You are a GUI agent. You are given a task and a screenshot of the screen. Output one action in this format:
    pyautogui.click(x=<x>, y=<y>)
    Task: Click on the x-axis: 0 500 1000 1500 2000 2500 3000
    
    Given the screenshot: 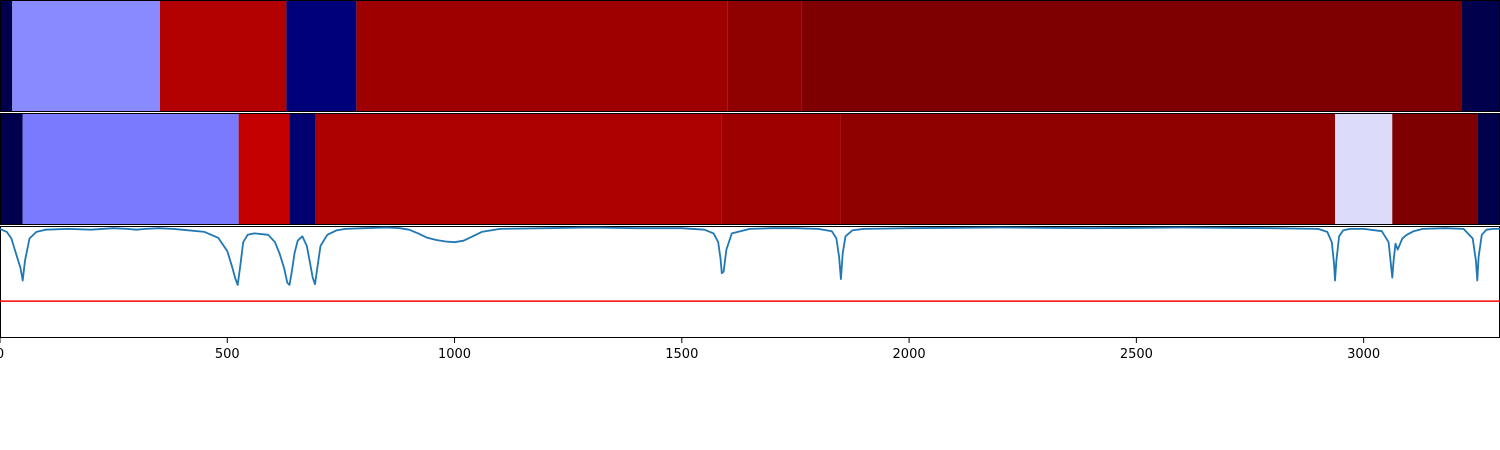 What is the action you would take?
    pyautogui.click(x=690, y=350)
    